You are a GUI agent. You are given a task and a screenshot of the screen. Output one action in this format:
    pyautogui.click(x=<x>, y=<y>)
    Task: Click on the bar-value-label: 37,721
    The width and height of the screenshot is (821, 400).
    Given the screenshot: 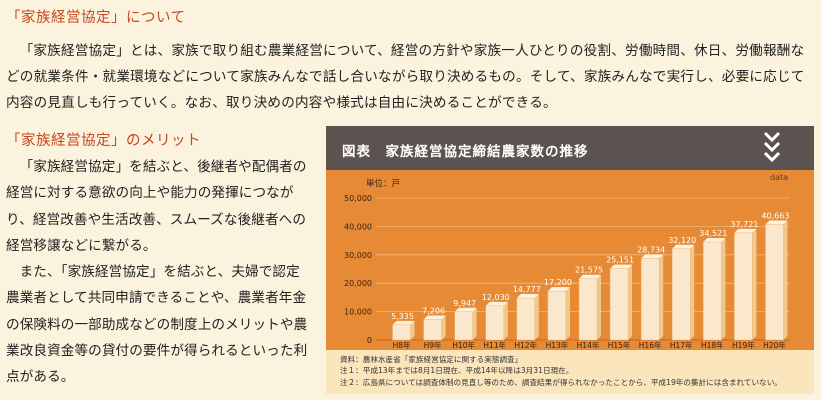 What is the action you would take?
    pyautogui.click(x=744, y=224)
    